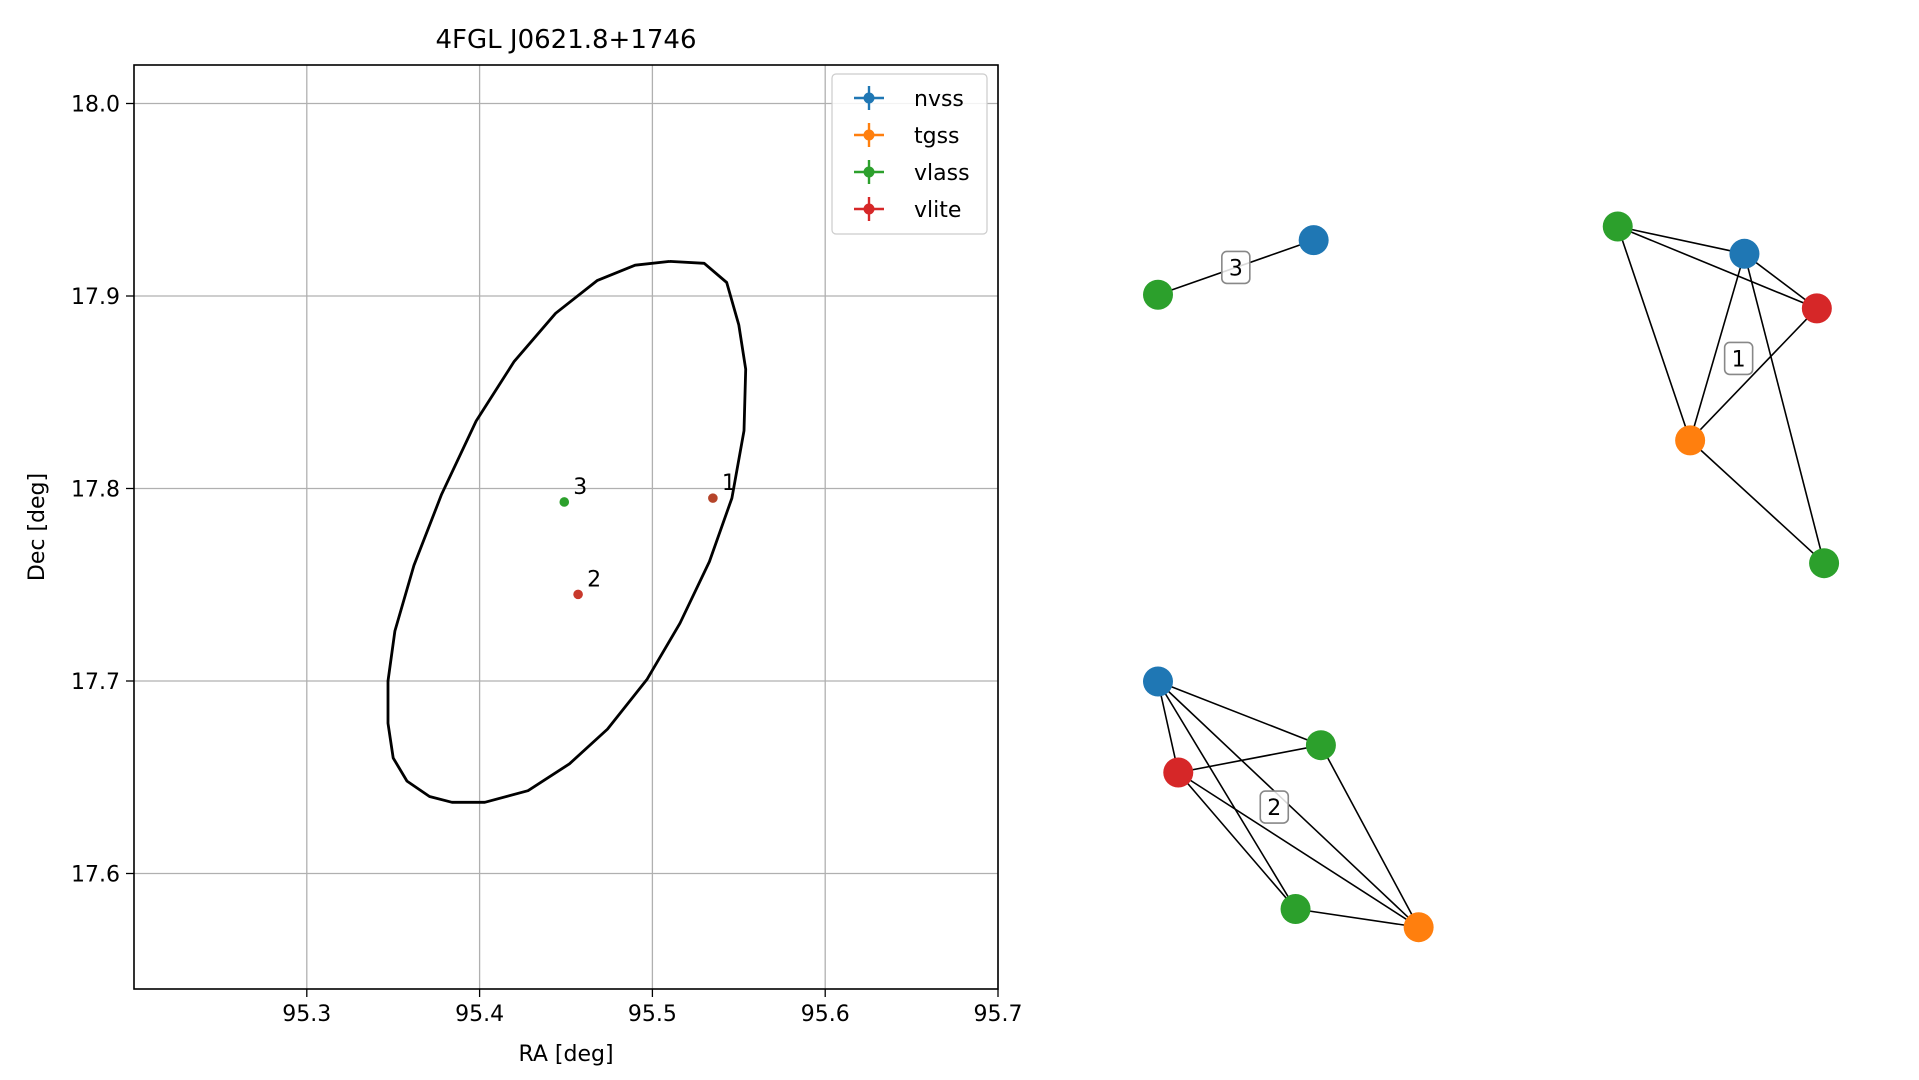 This screenshot has height=1080, width=1919. What do you see at coordinates (939, 99) in the screenshot?
I see `legend-label: nvss` at bounding box center [939, 99].